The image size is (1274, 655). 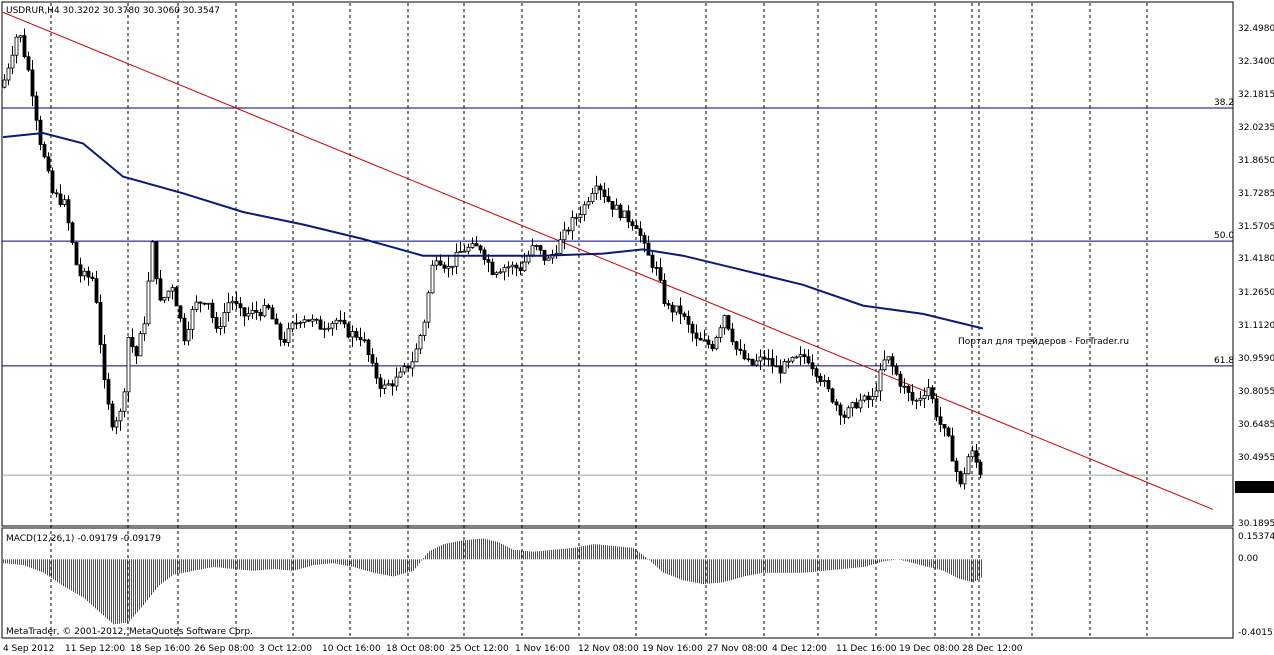 What do you see at coordinates (28, 649) in the screenshot?
I see `time-tick-label: 4 Sep 2012` at bounding box center [28, 649].